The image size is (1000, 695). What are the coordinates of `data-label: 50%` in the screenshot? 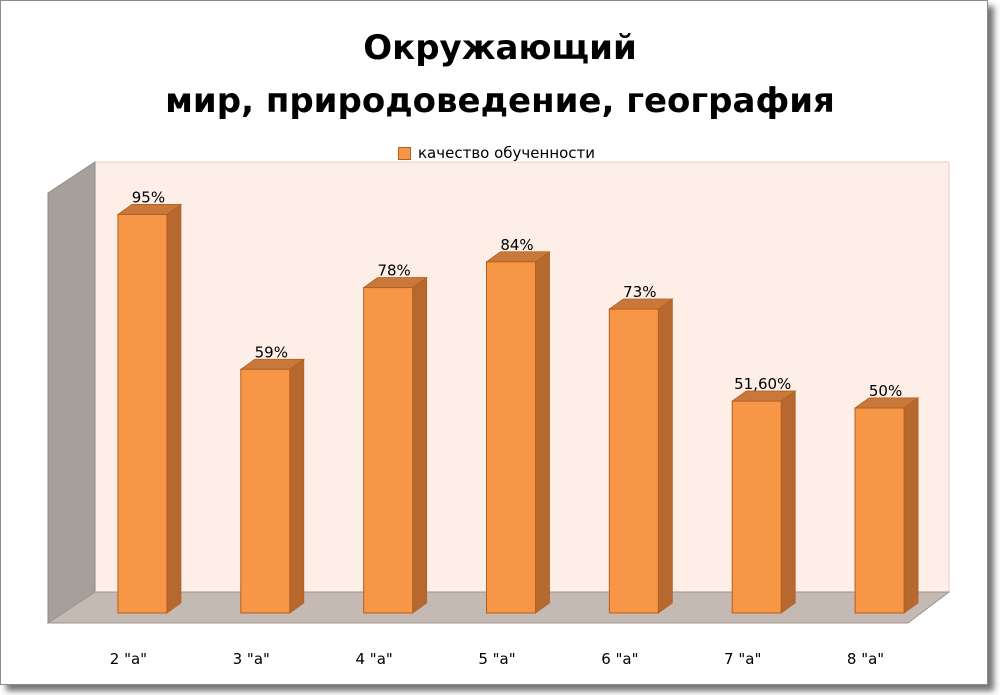 It's located at (885, 391).